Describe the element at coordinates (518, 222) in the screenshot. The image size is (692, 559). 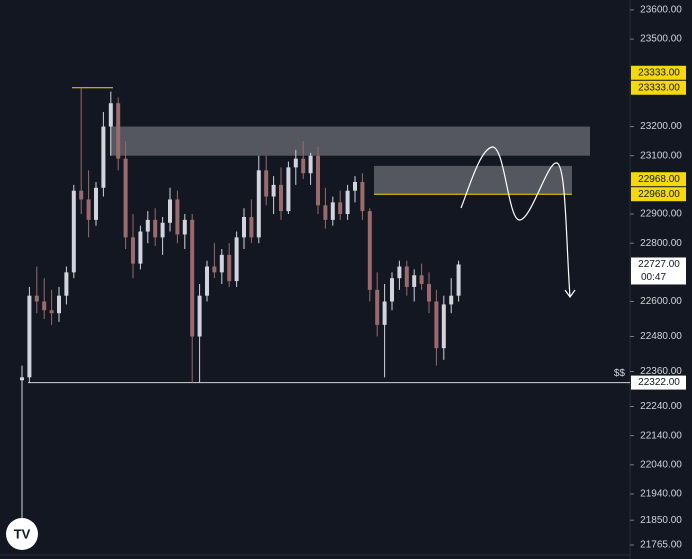
I see `drawn-projection` at that location.